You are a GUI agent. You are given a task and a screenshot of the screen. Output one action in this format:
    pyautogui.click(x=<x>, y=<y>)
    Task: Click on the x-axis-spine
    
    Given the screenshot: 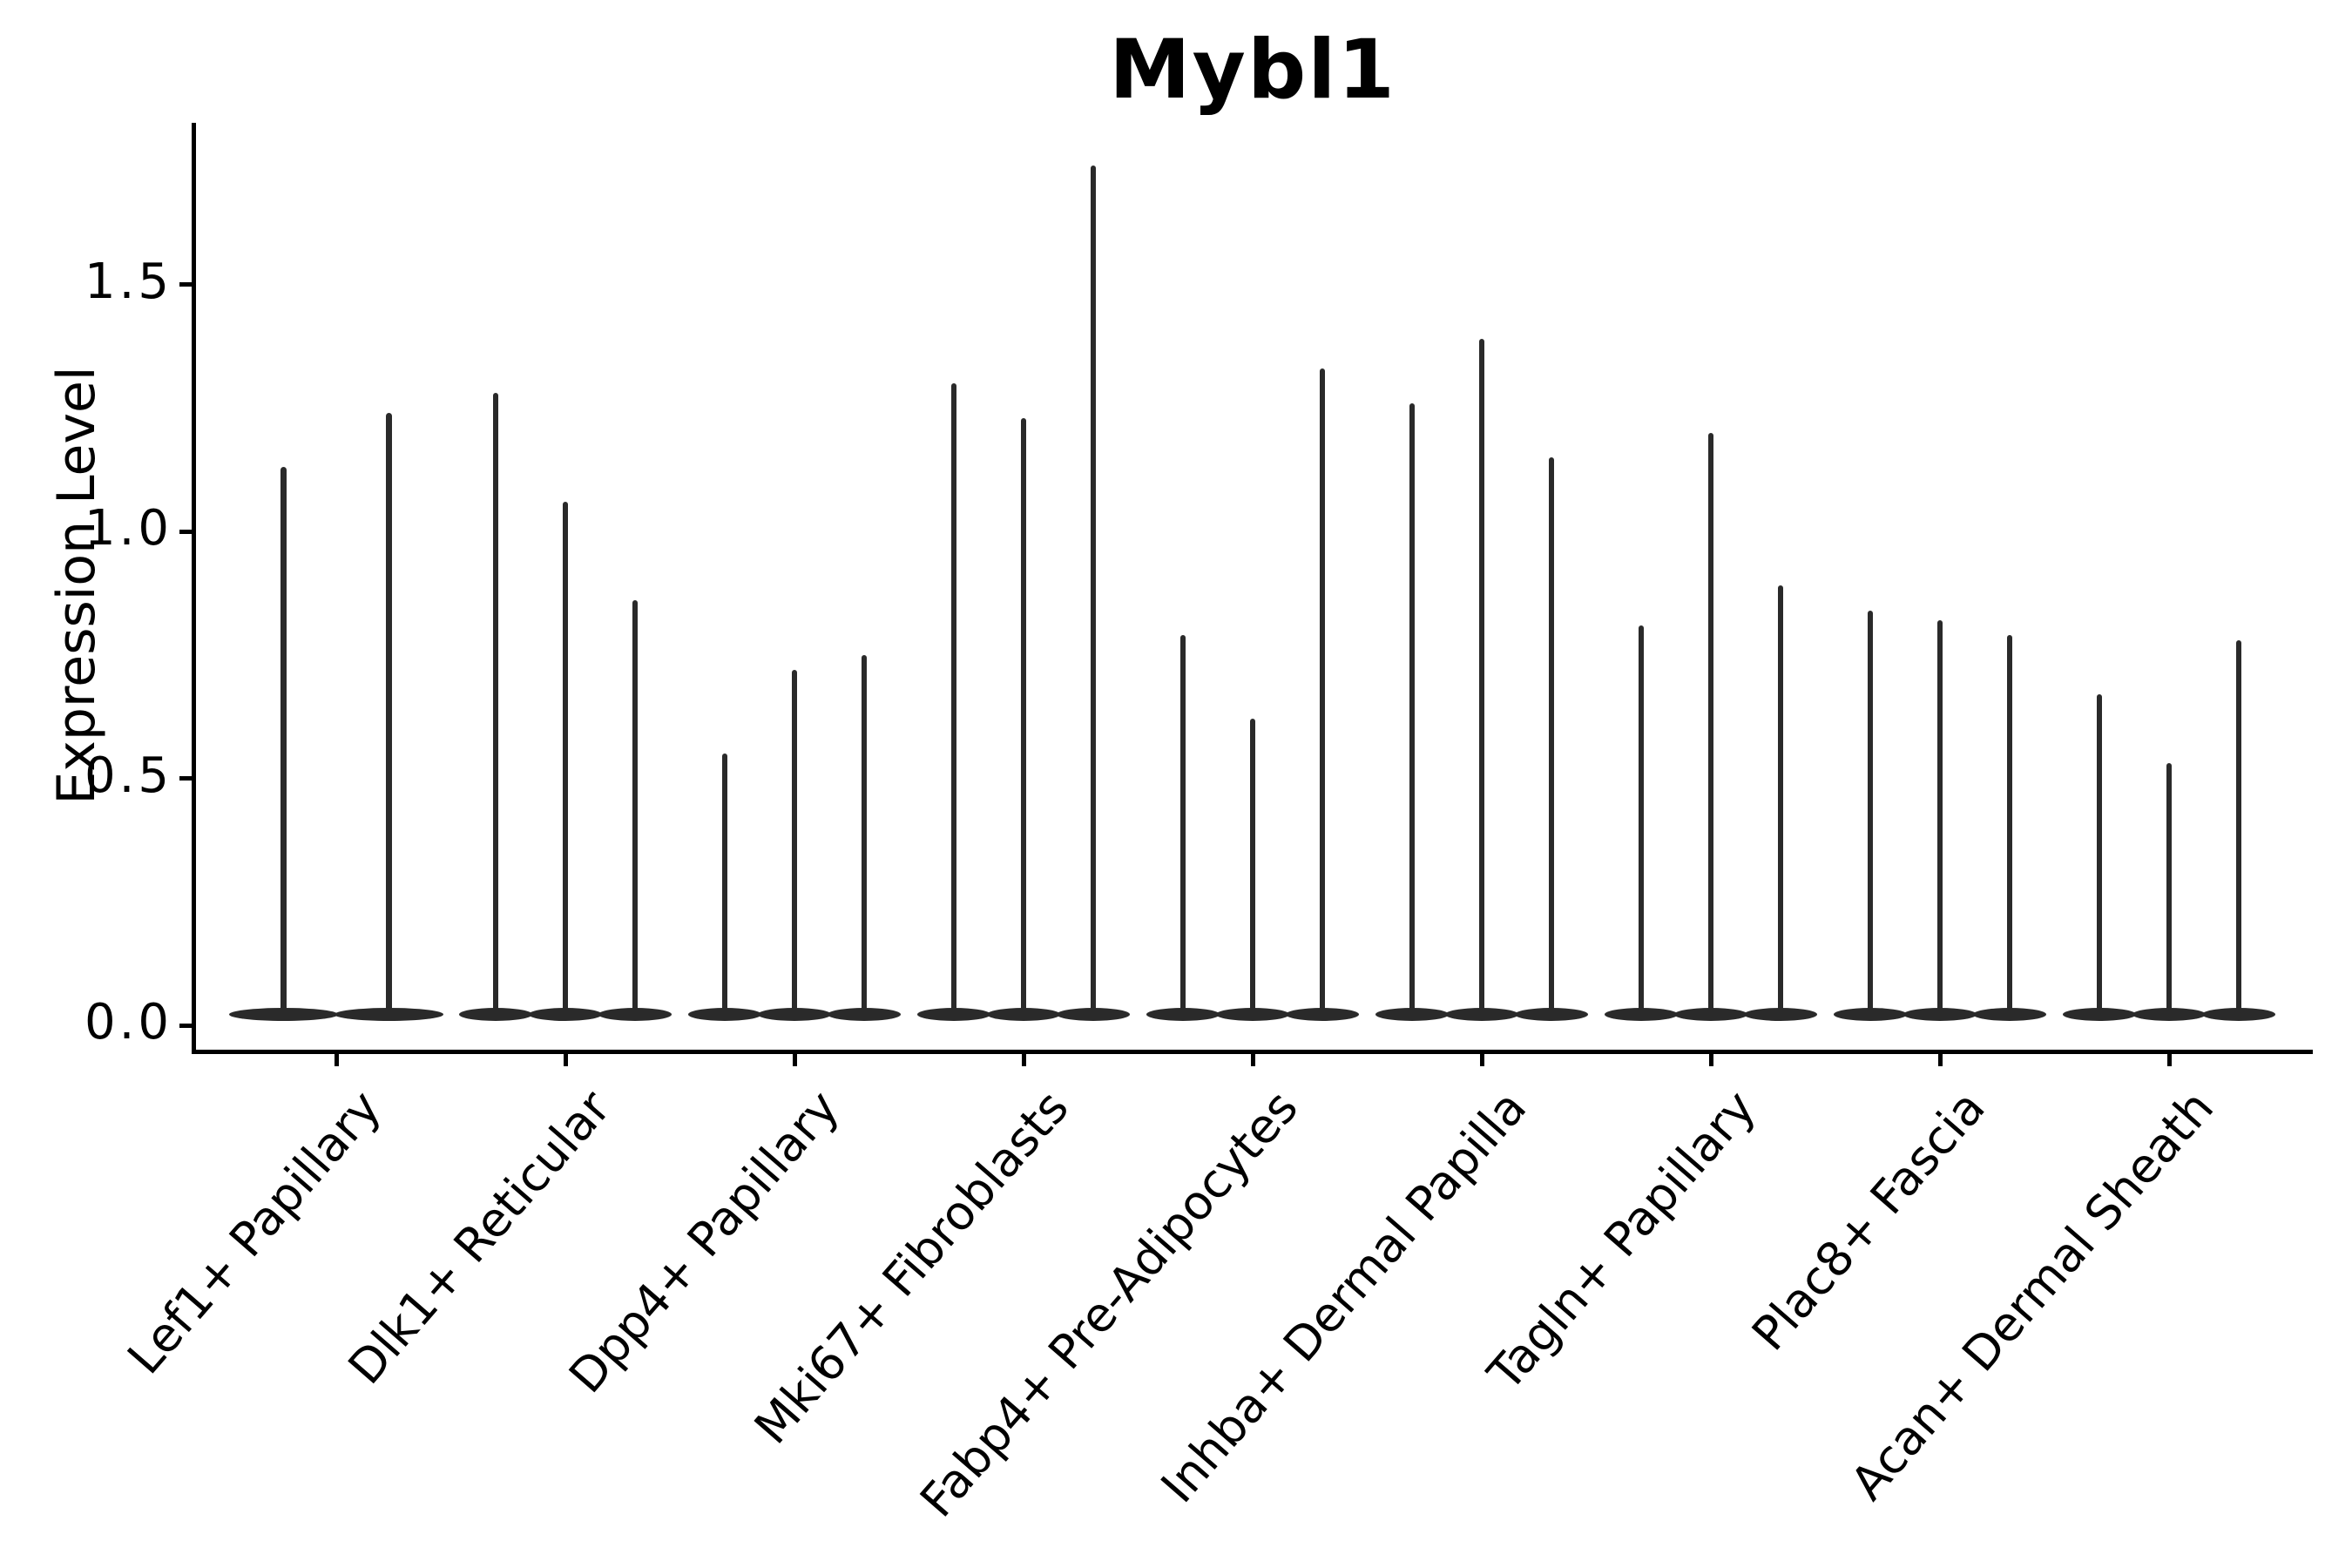 What is the action you would take?
    pyautogui.click(x=1252, y=1052)
    